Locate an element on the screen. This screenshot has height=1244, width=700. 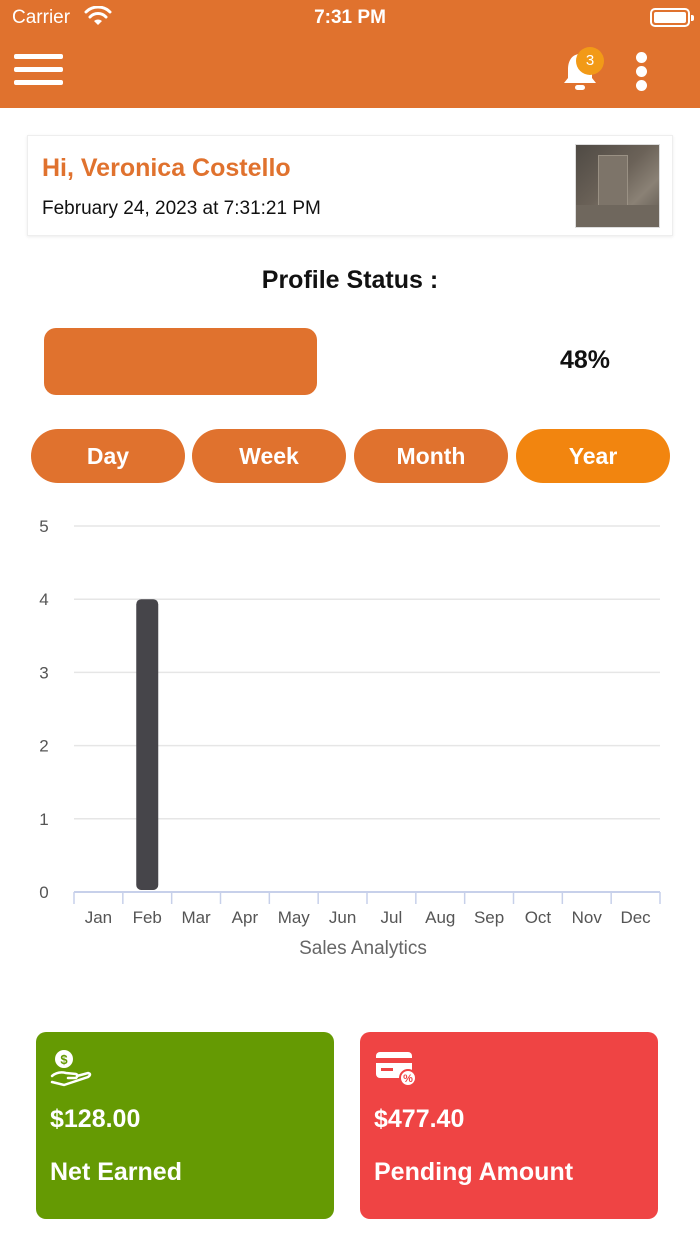
pending-amount-value: $477.40 is located at coordinates (419, 1119).